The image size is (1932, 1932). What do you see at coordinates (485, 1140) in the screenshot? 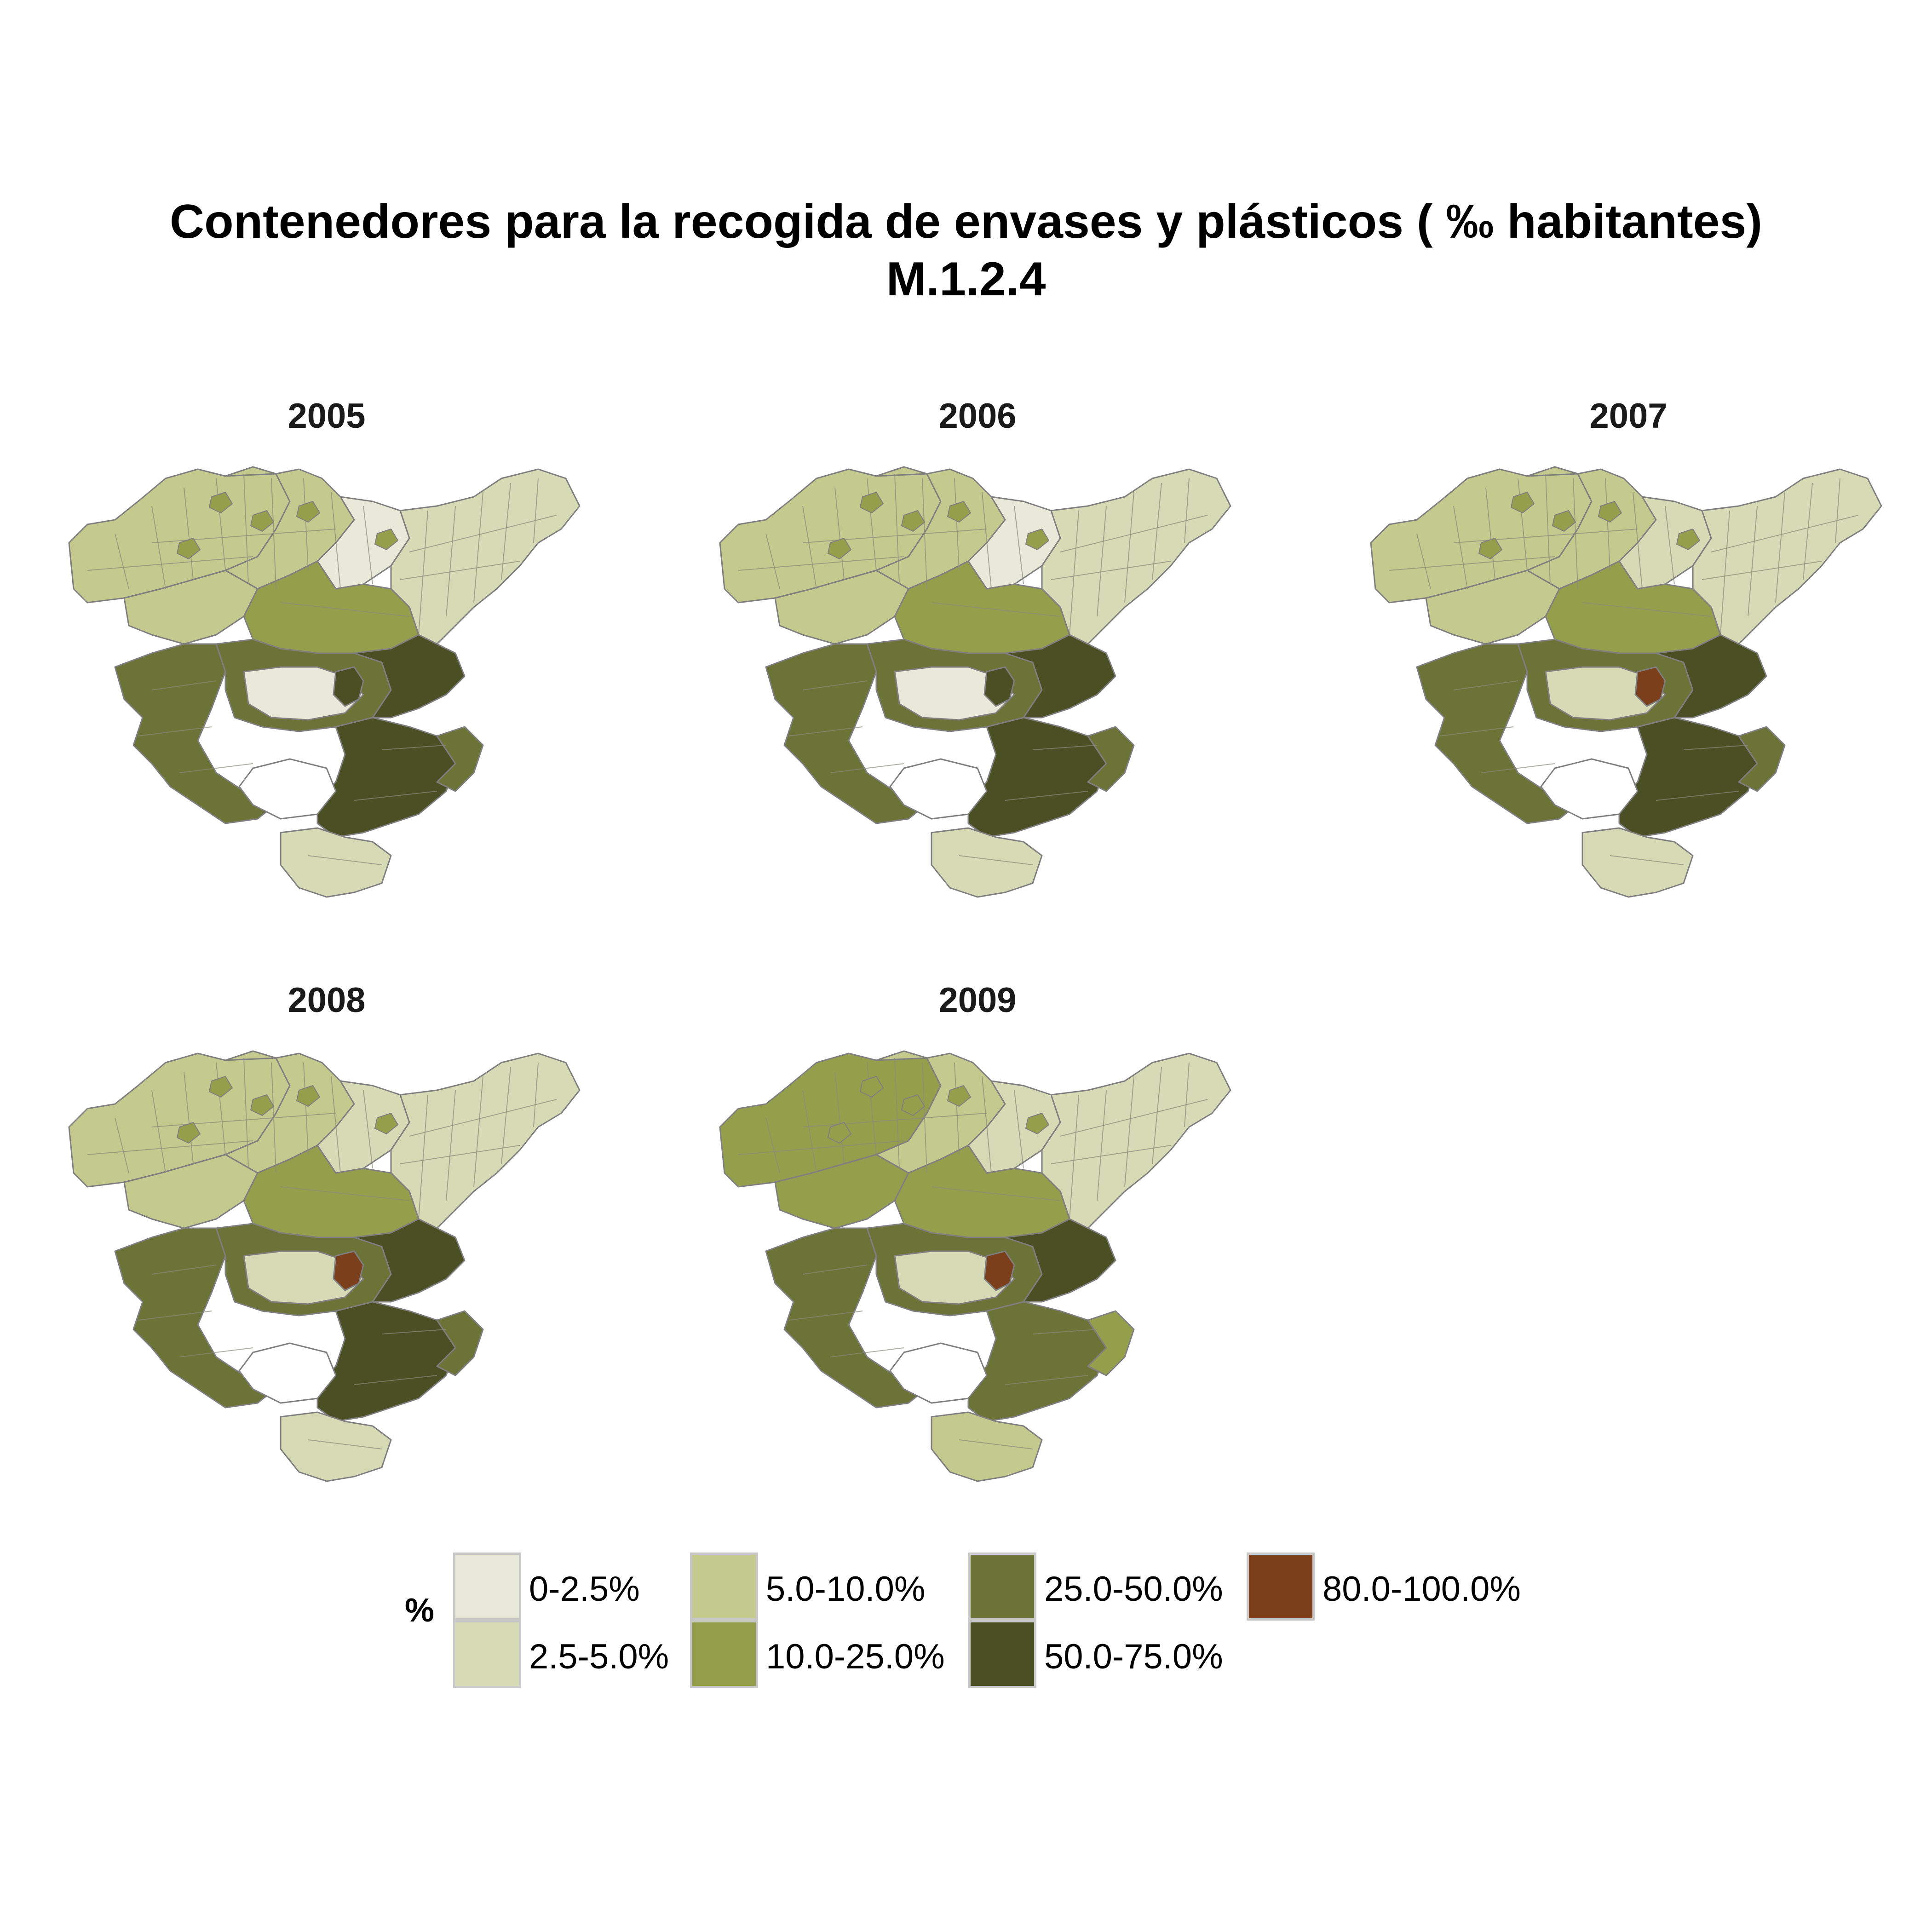
I see `region-ne` at bounding box center [485, 1140].